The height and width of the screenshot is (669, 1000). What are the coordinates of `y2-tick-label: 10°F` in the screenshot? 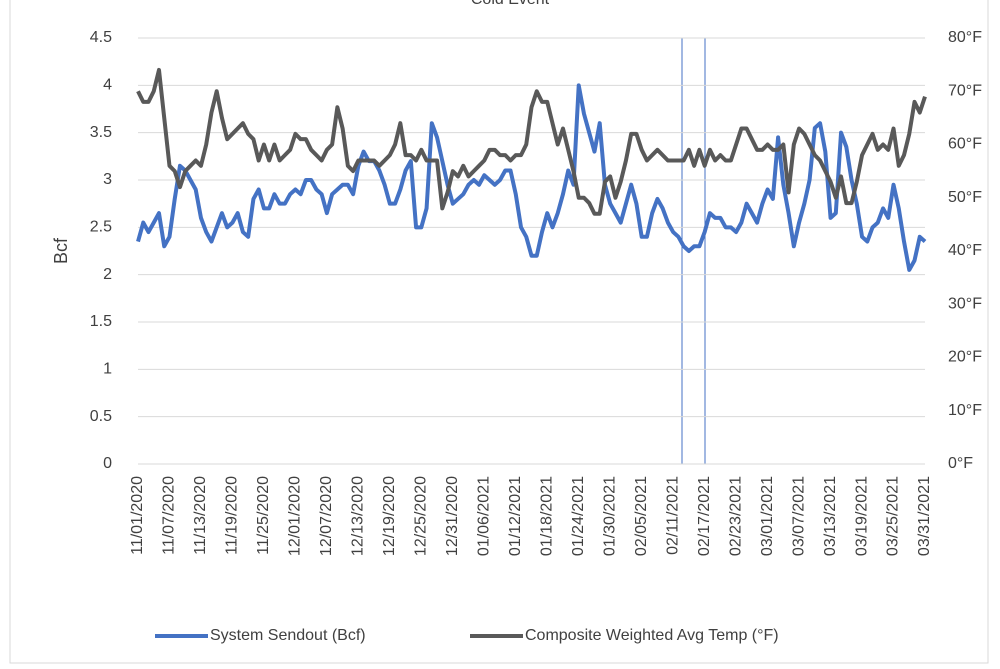 It's located at (965, 410).